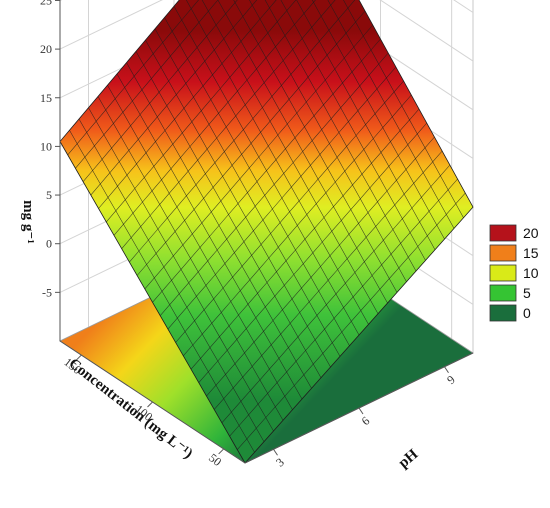 The height and width of the screenshot is (508, 550). What do you see at coordinates (28, 222) in the screenshot?
I see `z-axis-title: mg g⁻¹` at bounding box center [28, 222].